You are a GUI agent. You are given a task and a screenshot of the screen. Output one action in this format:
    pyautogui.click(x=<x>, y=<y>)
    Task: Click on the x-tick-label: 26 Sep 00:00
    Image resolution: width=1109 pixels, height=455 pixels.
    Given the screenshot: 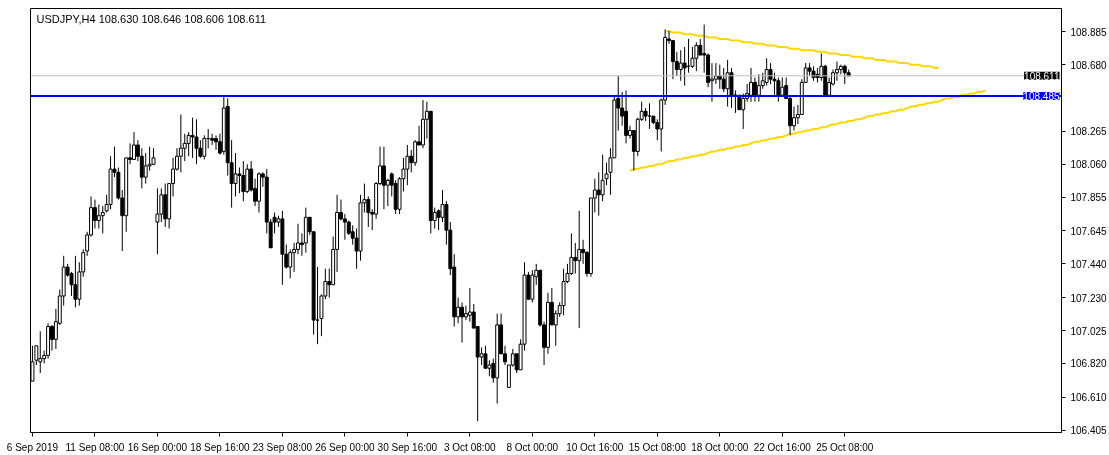 What is the action you would take?
    pyautogui.click(x=345, y=447)
    